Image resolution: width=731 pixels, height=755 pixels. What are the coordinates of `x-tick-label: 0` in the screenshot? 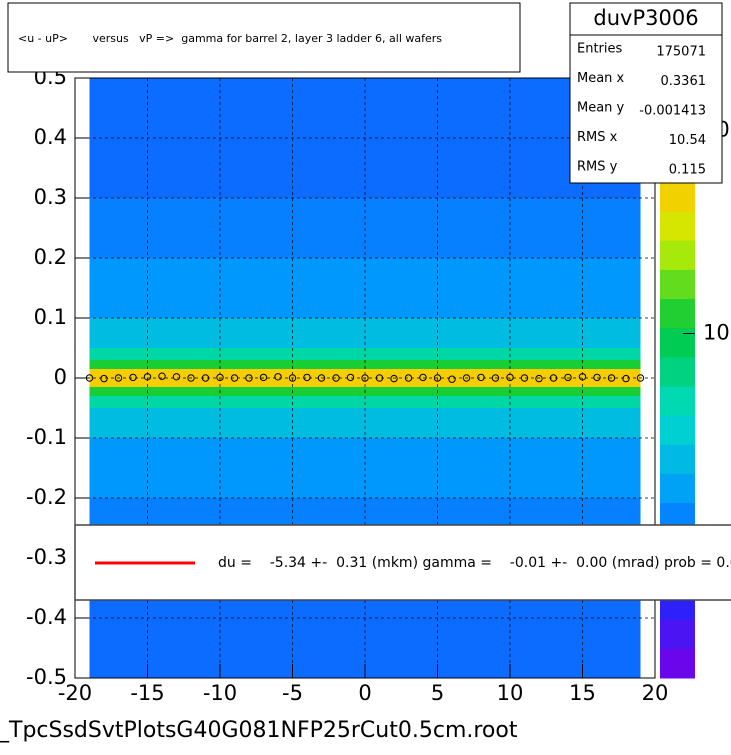 It's located at (364, 693).